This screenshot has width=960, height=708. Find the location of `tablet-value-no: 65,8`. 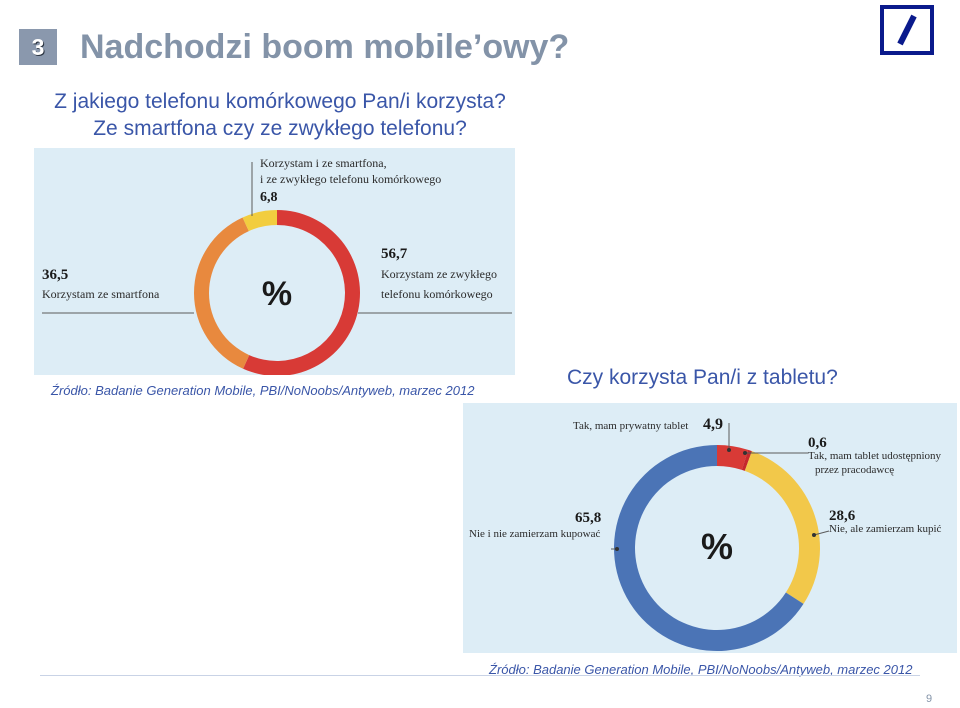

tablet-value-no: 65,8 is located at coordinates (588, 518).